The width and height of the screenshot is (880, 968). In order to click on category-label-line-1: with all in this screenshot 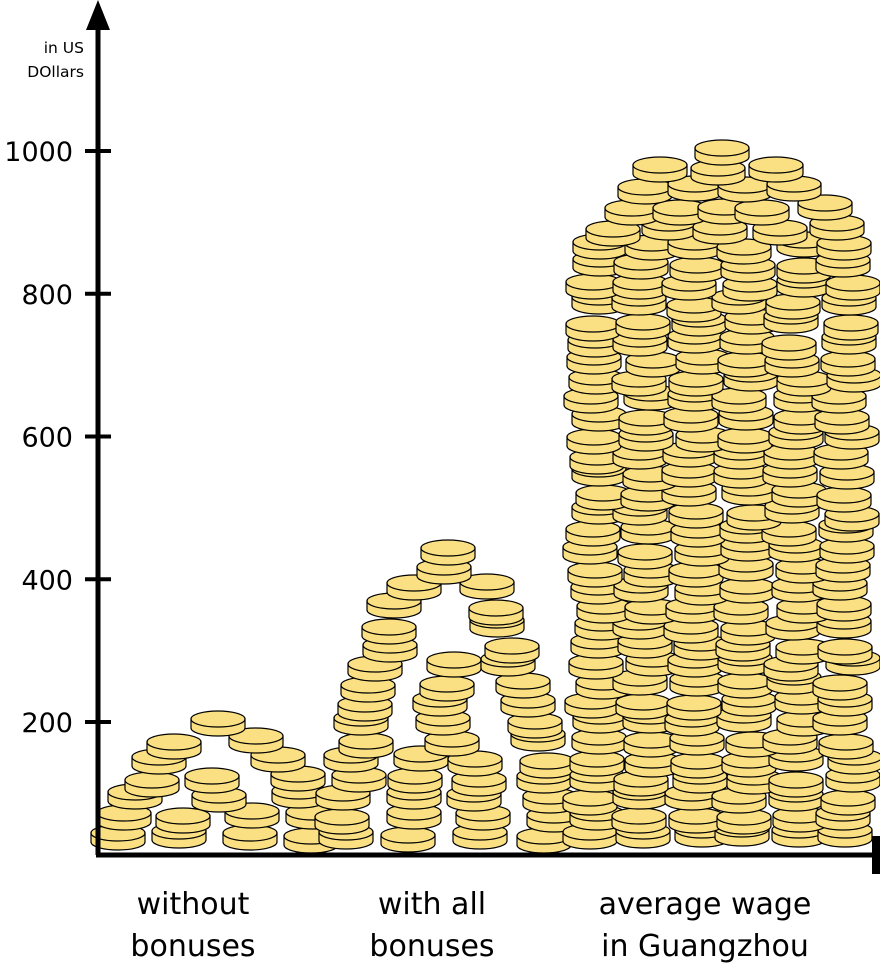, I will do `click(432, 904)`.